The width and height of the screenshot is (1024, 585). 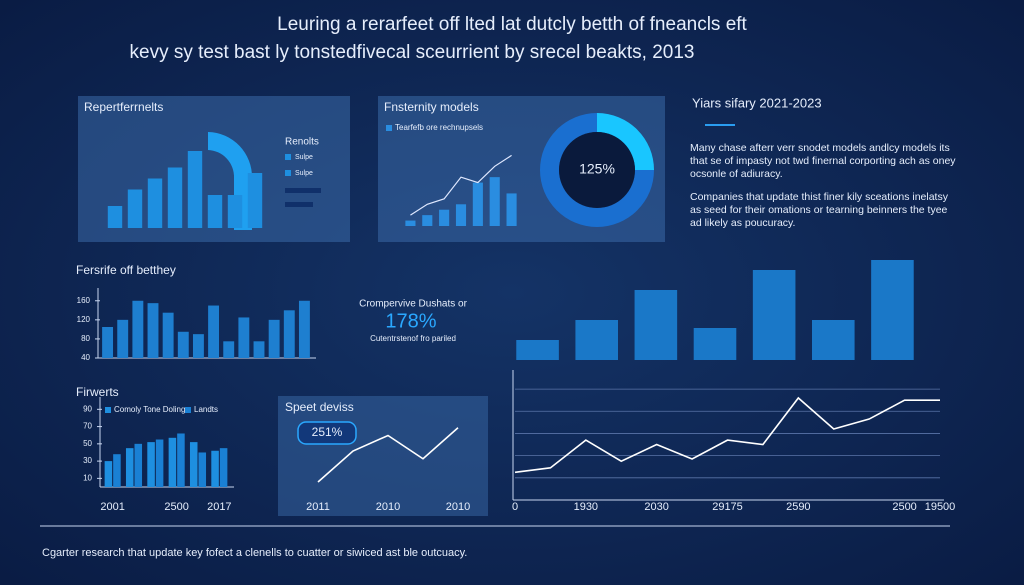 What do you see at coordinates (87, 426) in the screenshot?
I see `y-tick-label: 70` at bounding box center [87, 426].